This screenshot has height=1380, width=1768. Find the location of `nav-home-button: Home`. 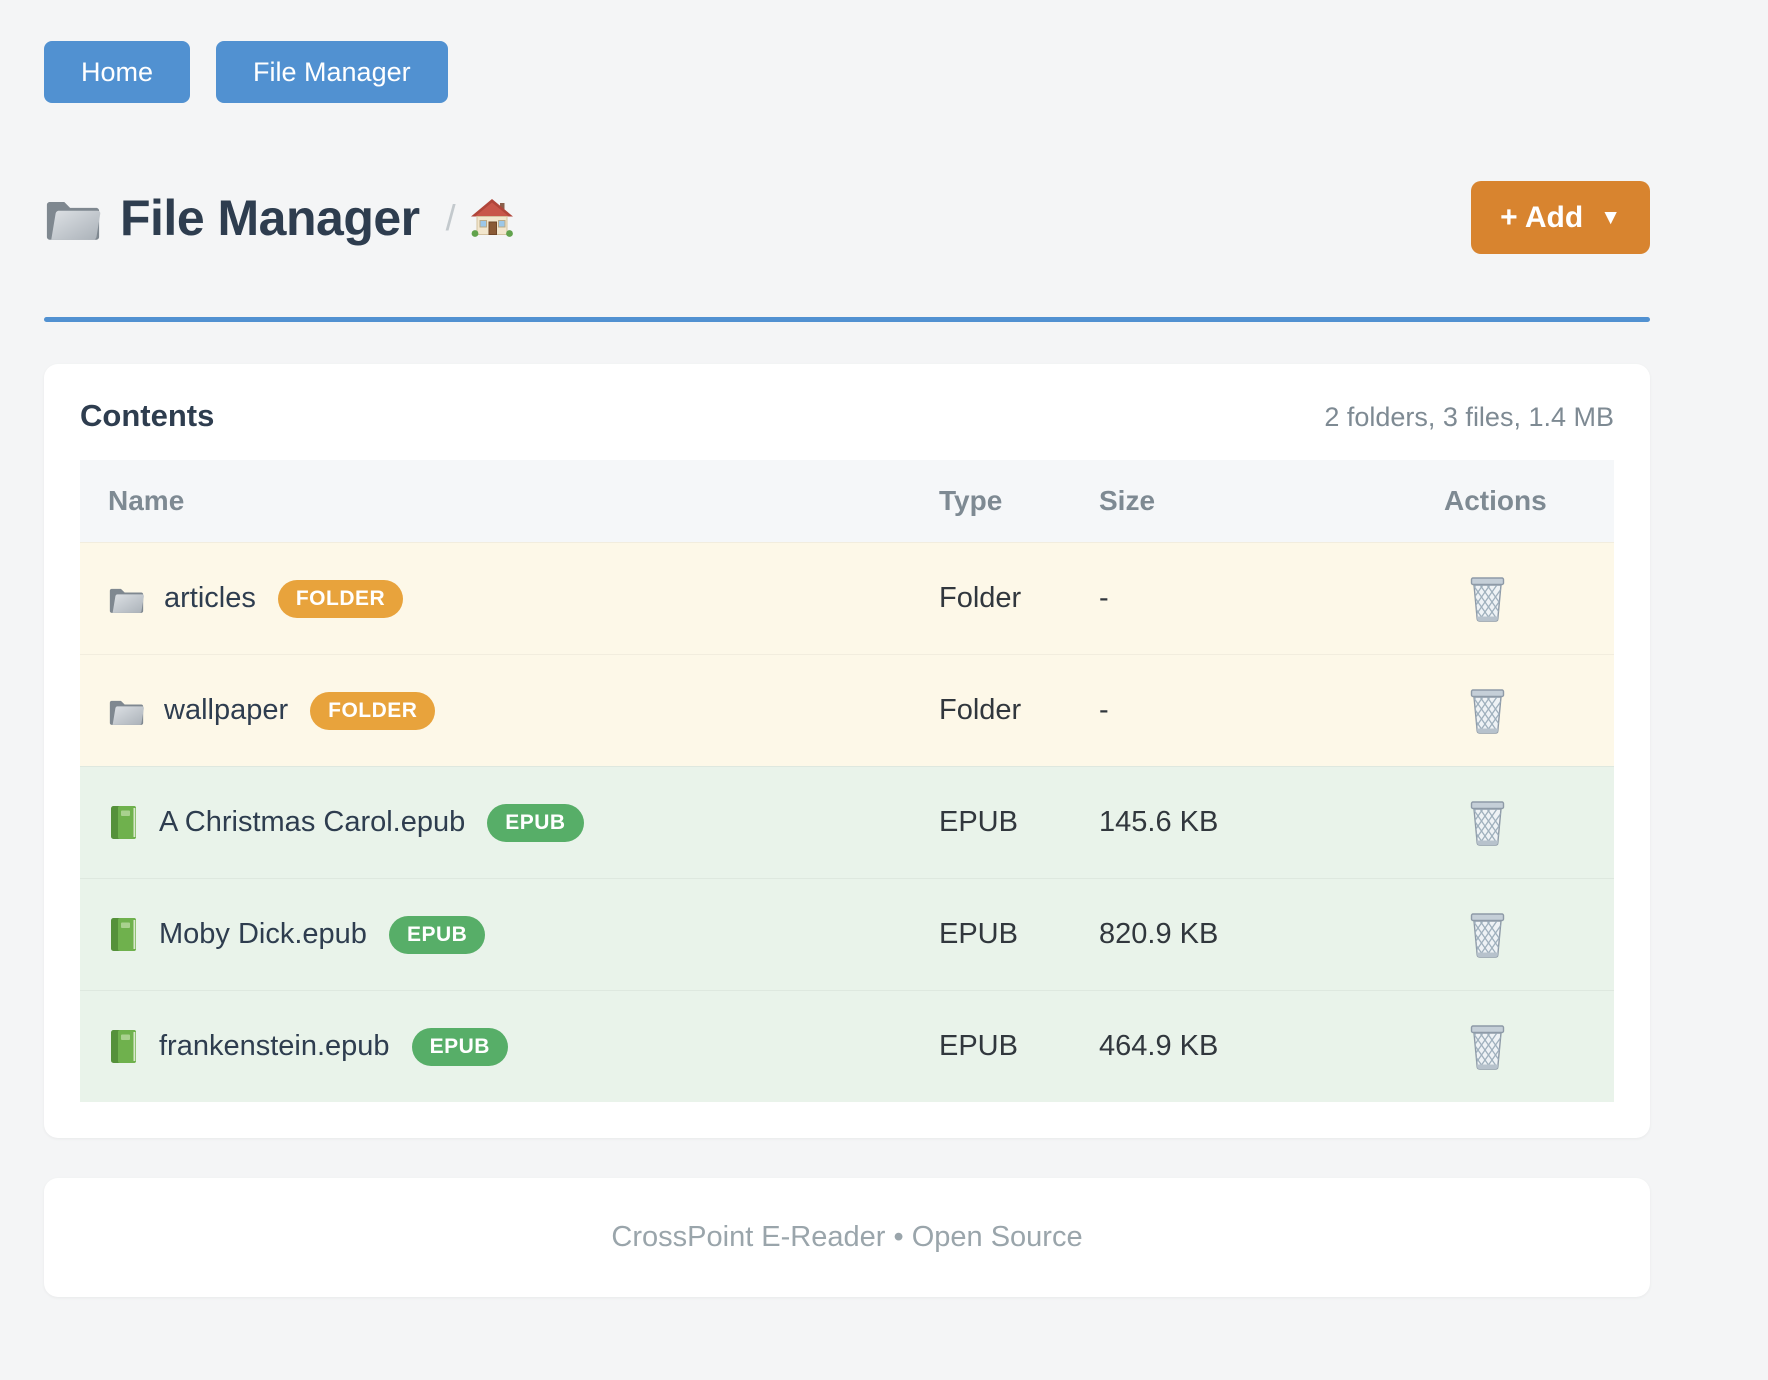

nav-home-button: Home is located at coordinates (117, 72).